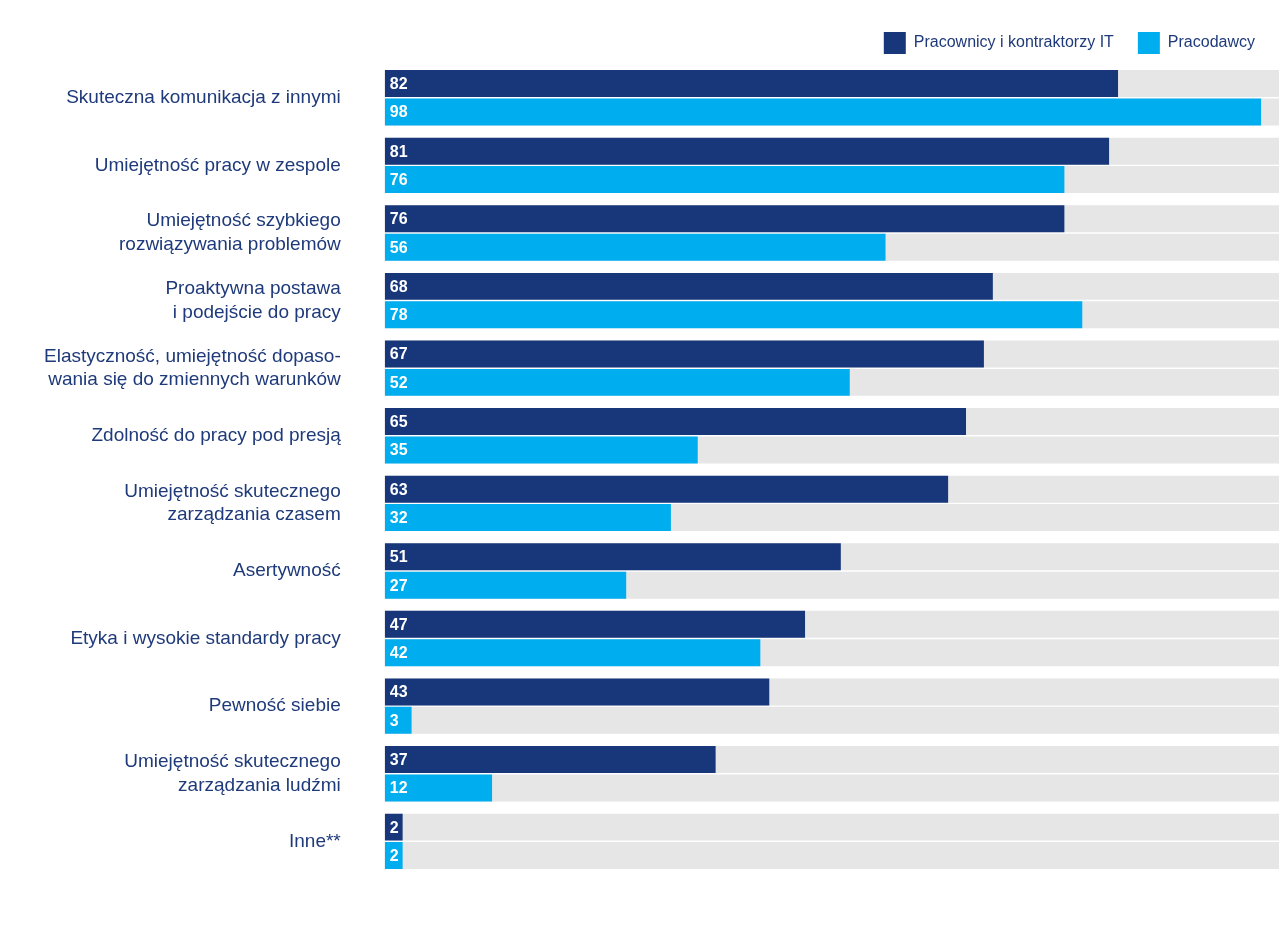 Image resolution: width=1287 pixels, height=927 pixels. What do you see at coordinates (230, 232) in the screenshot?
I see `y-tick-label: Umiejętność szybkiego rozwiązywania problemów` at bounding box center [230, 232].